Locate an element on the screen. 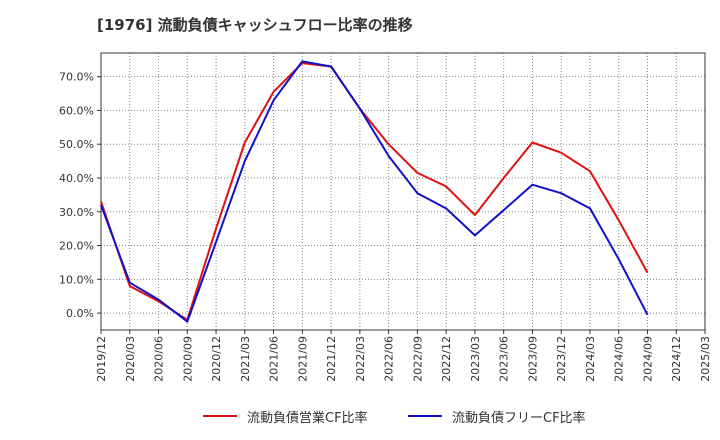  x-tick-label: 2021/06 is located at coordinates (274, 359).